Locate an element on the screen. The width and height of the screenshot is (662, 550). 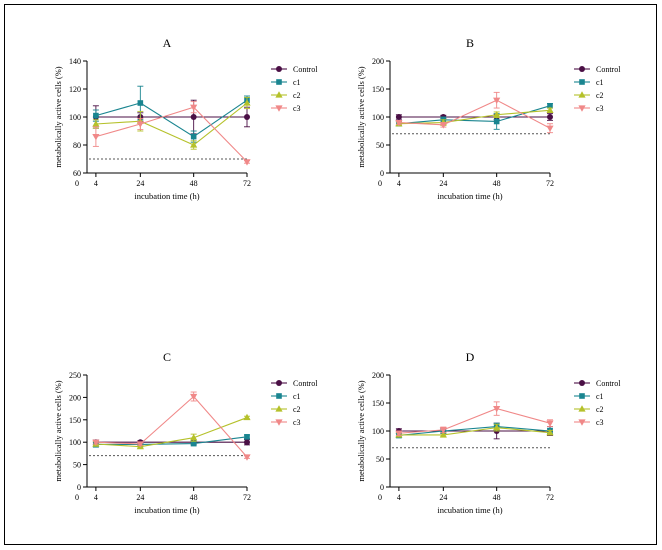
series-c3 is located at coordinates (171, 133).